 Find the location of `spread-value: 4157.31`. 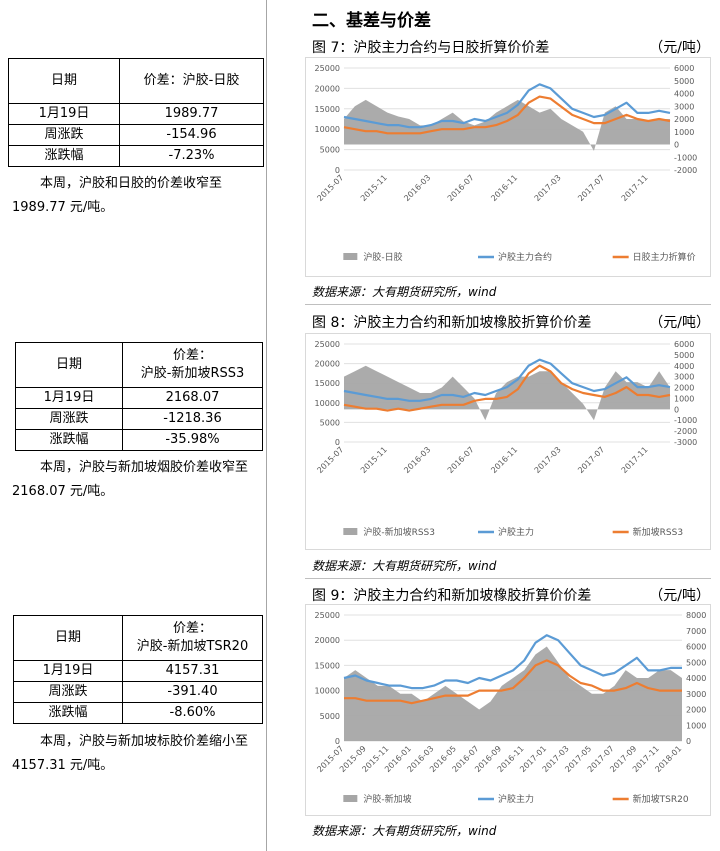

spread-value: 4157.31 is located at coordinates (192, 671).